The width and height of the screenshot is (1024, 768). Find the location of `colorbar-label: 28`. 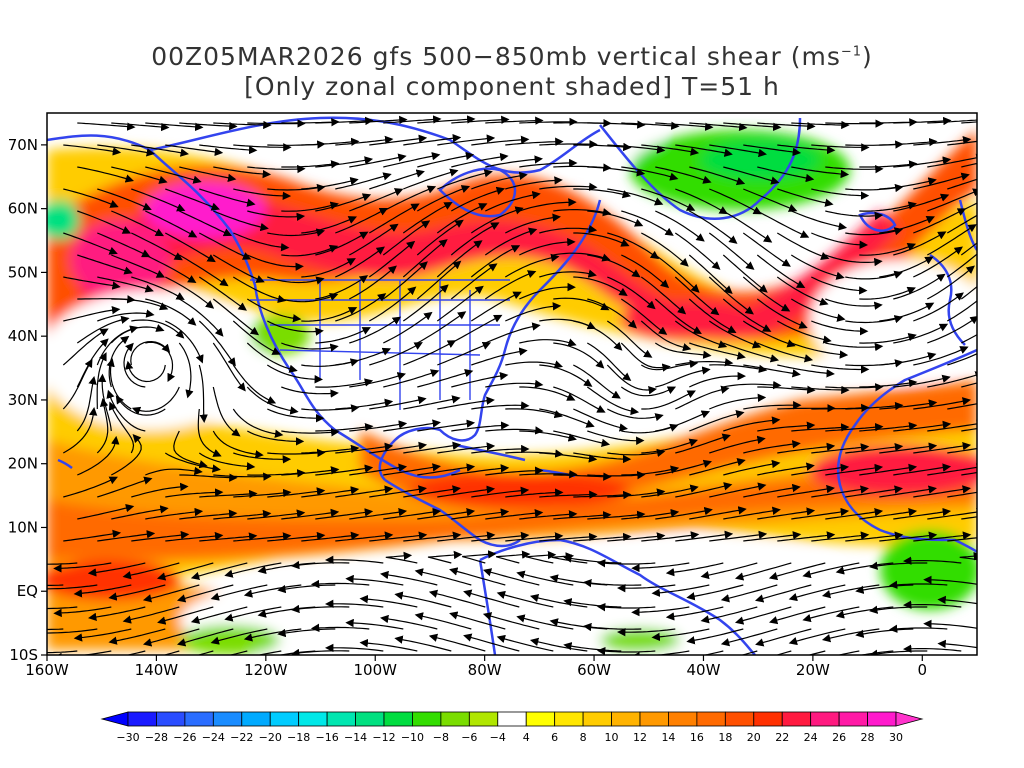

colorbar-label: 28 is located at coordinates (868, 737).